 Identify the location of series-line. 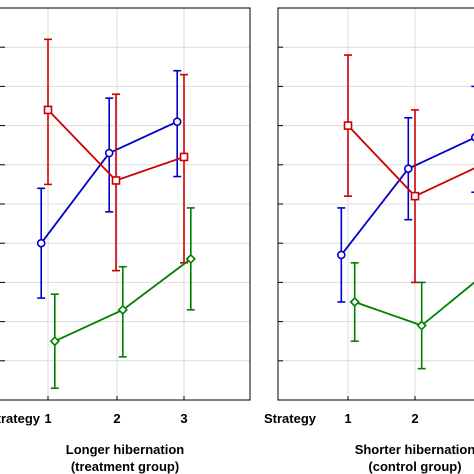
(410, 161).